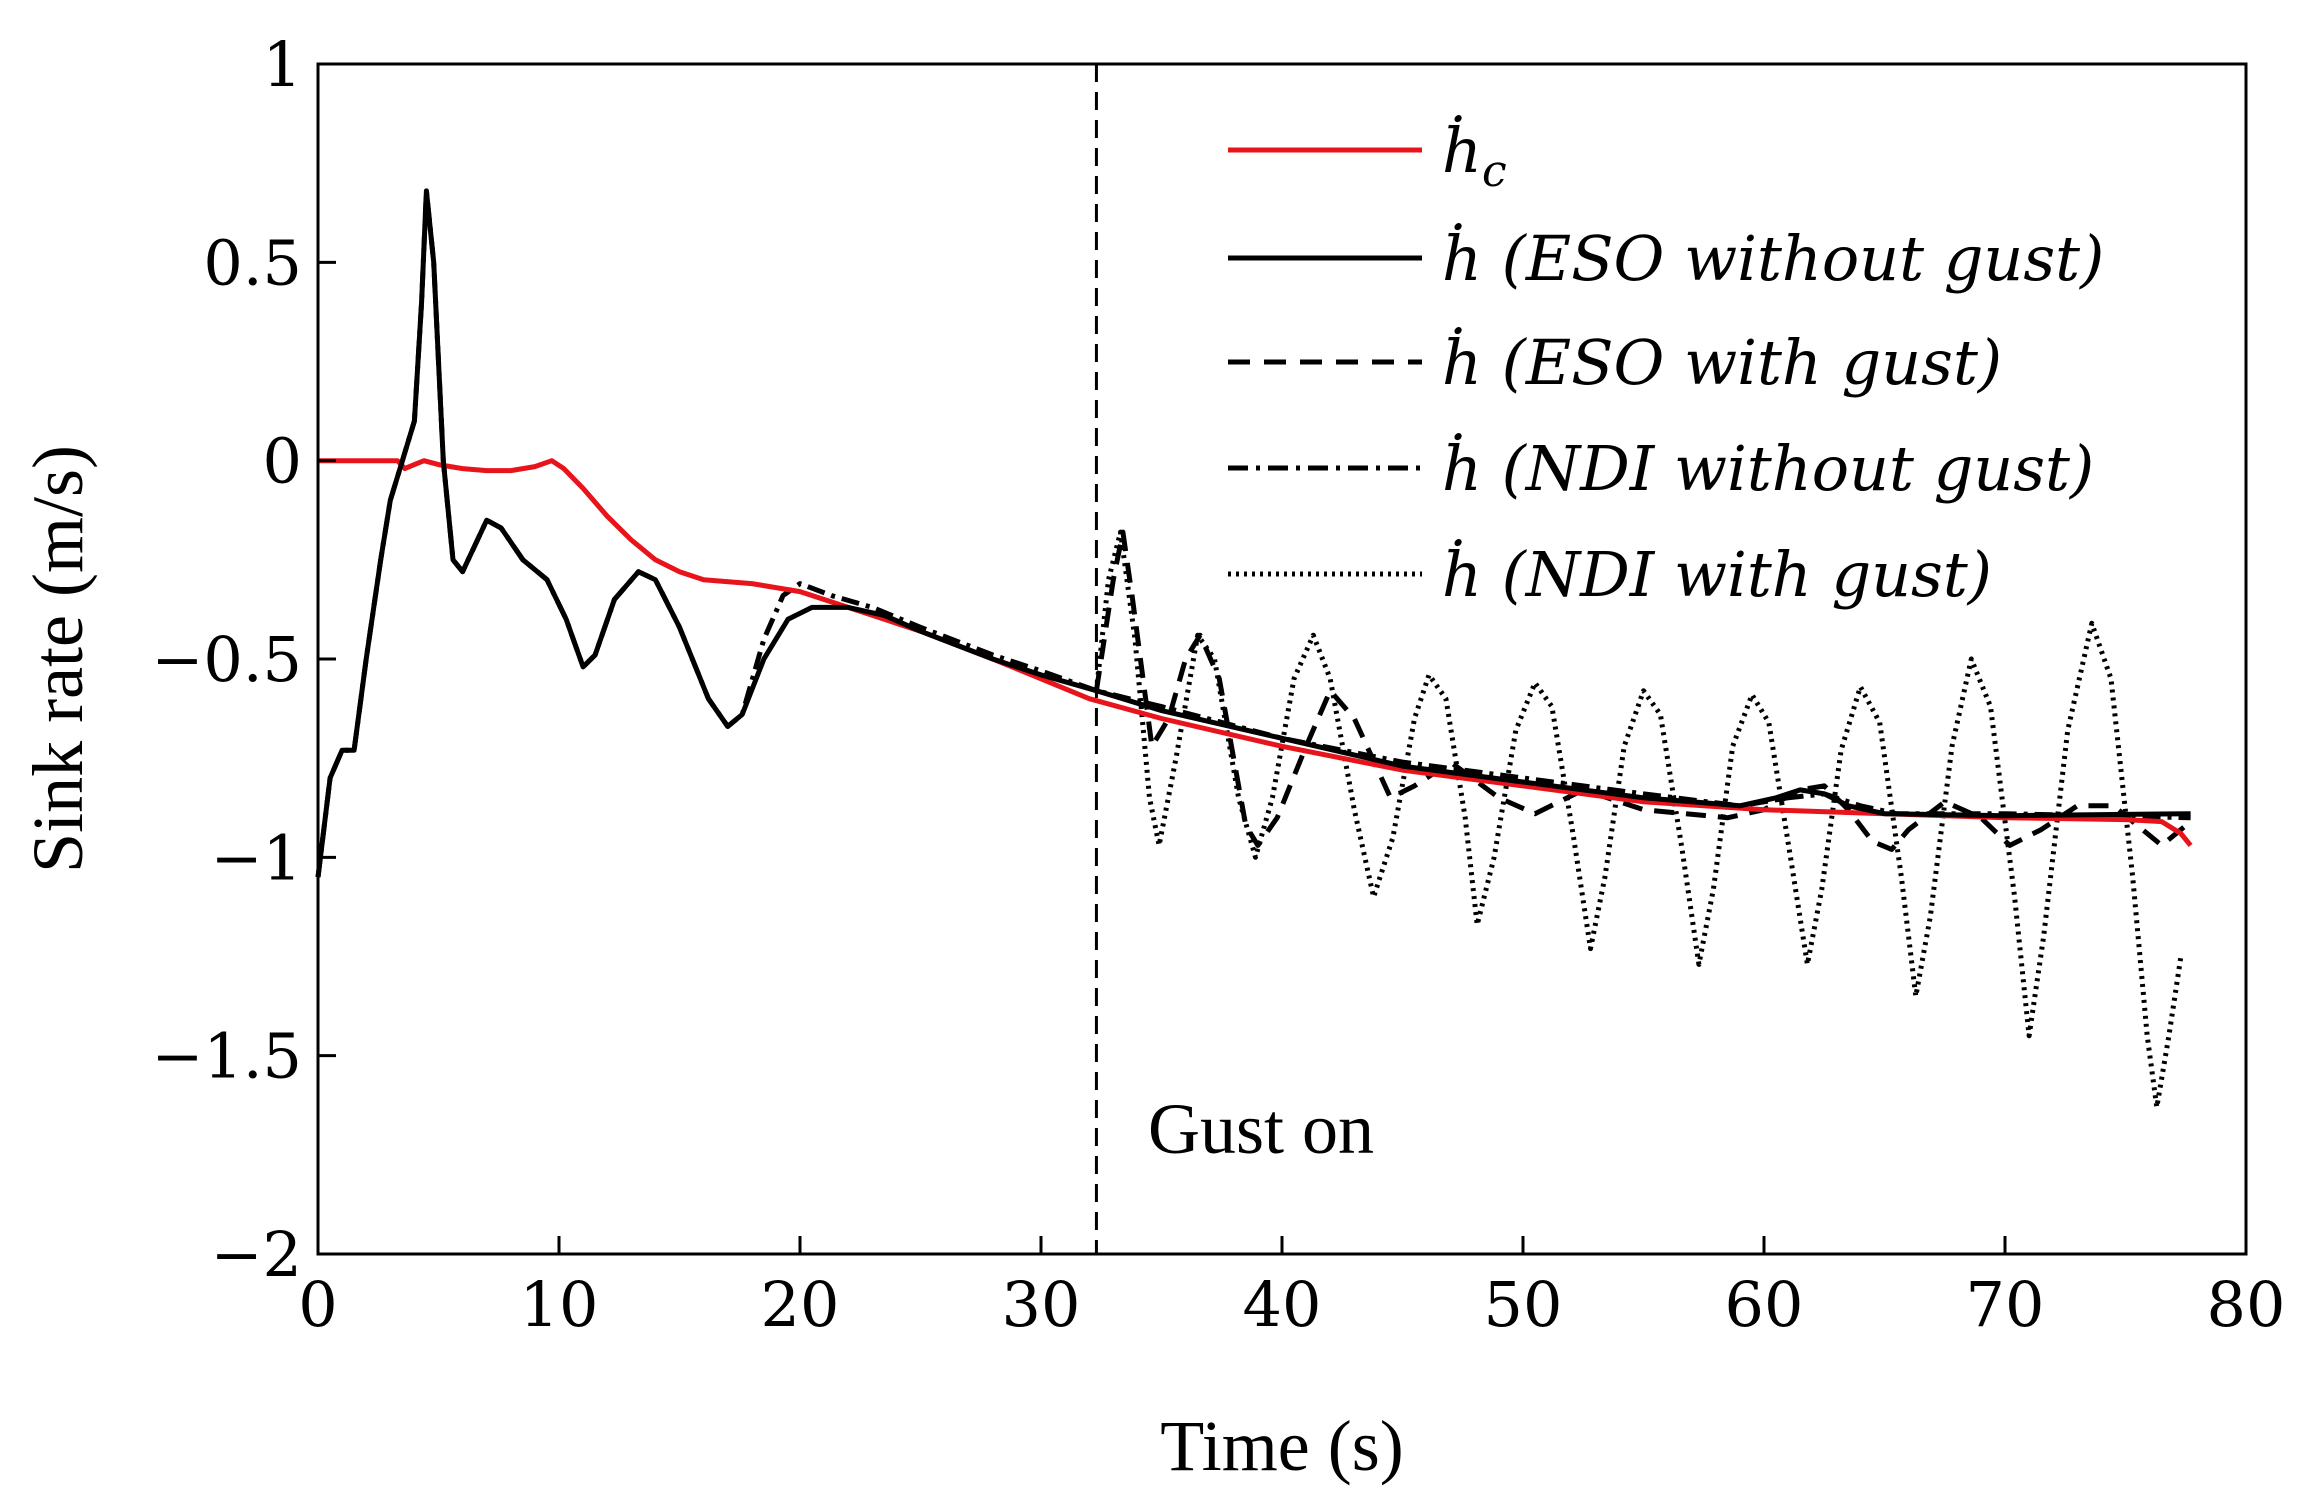 This screenshot has width=2306, height=1502. Describe the element at coordinates (1261, 1129) in the screenshot. I see `gust-annotation: Gust on` at that location.